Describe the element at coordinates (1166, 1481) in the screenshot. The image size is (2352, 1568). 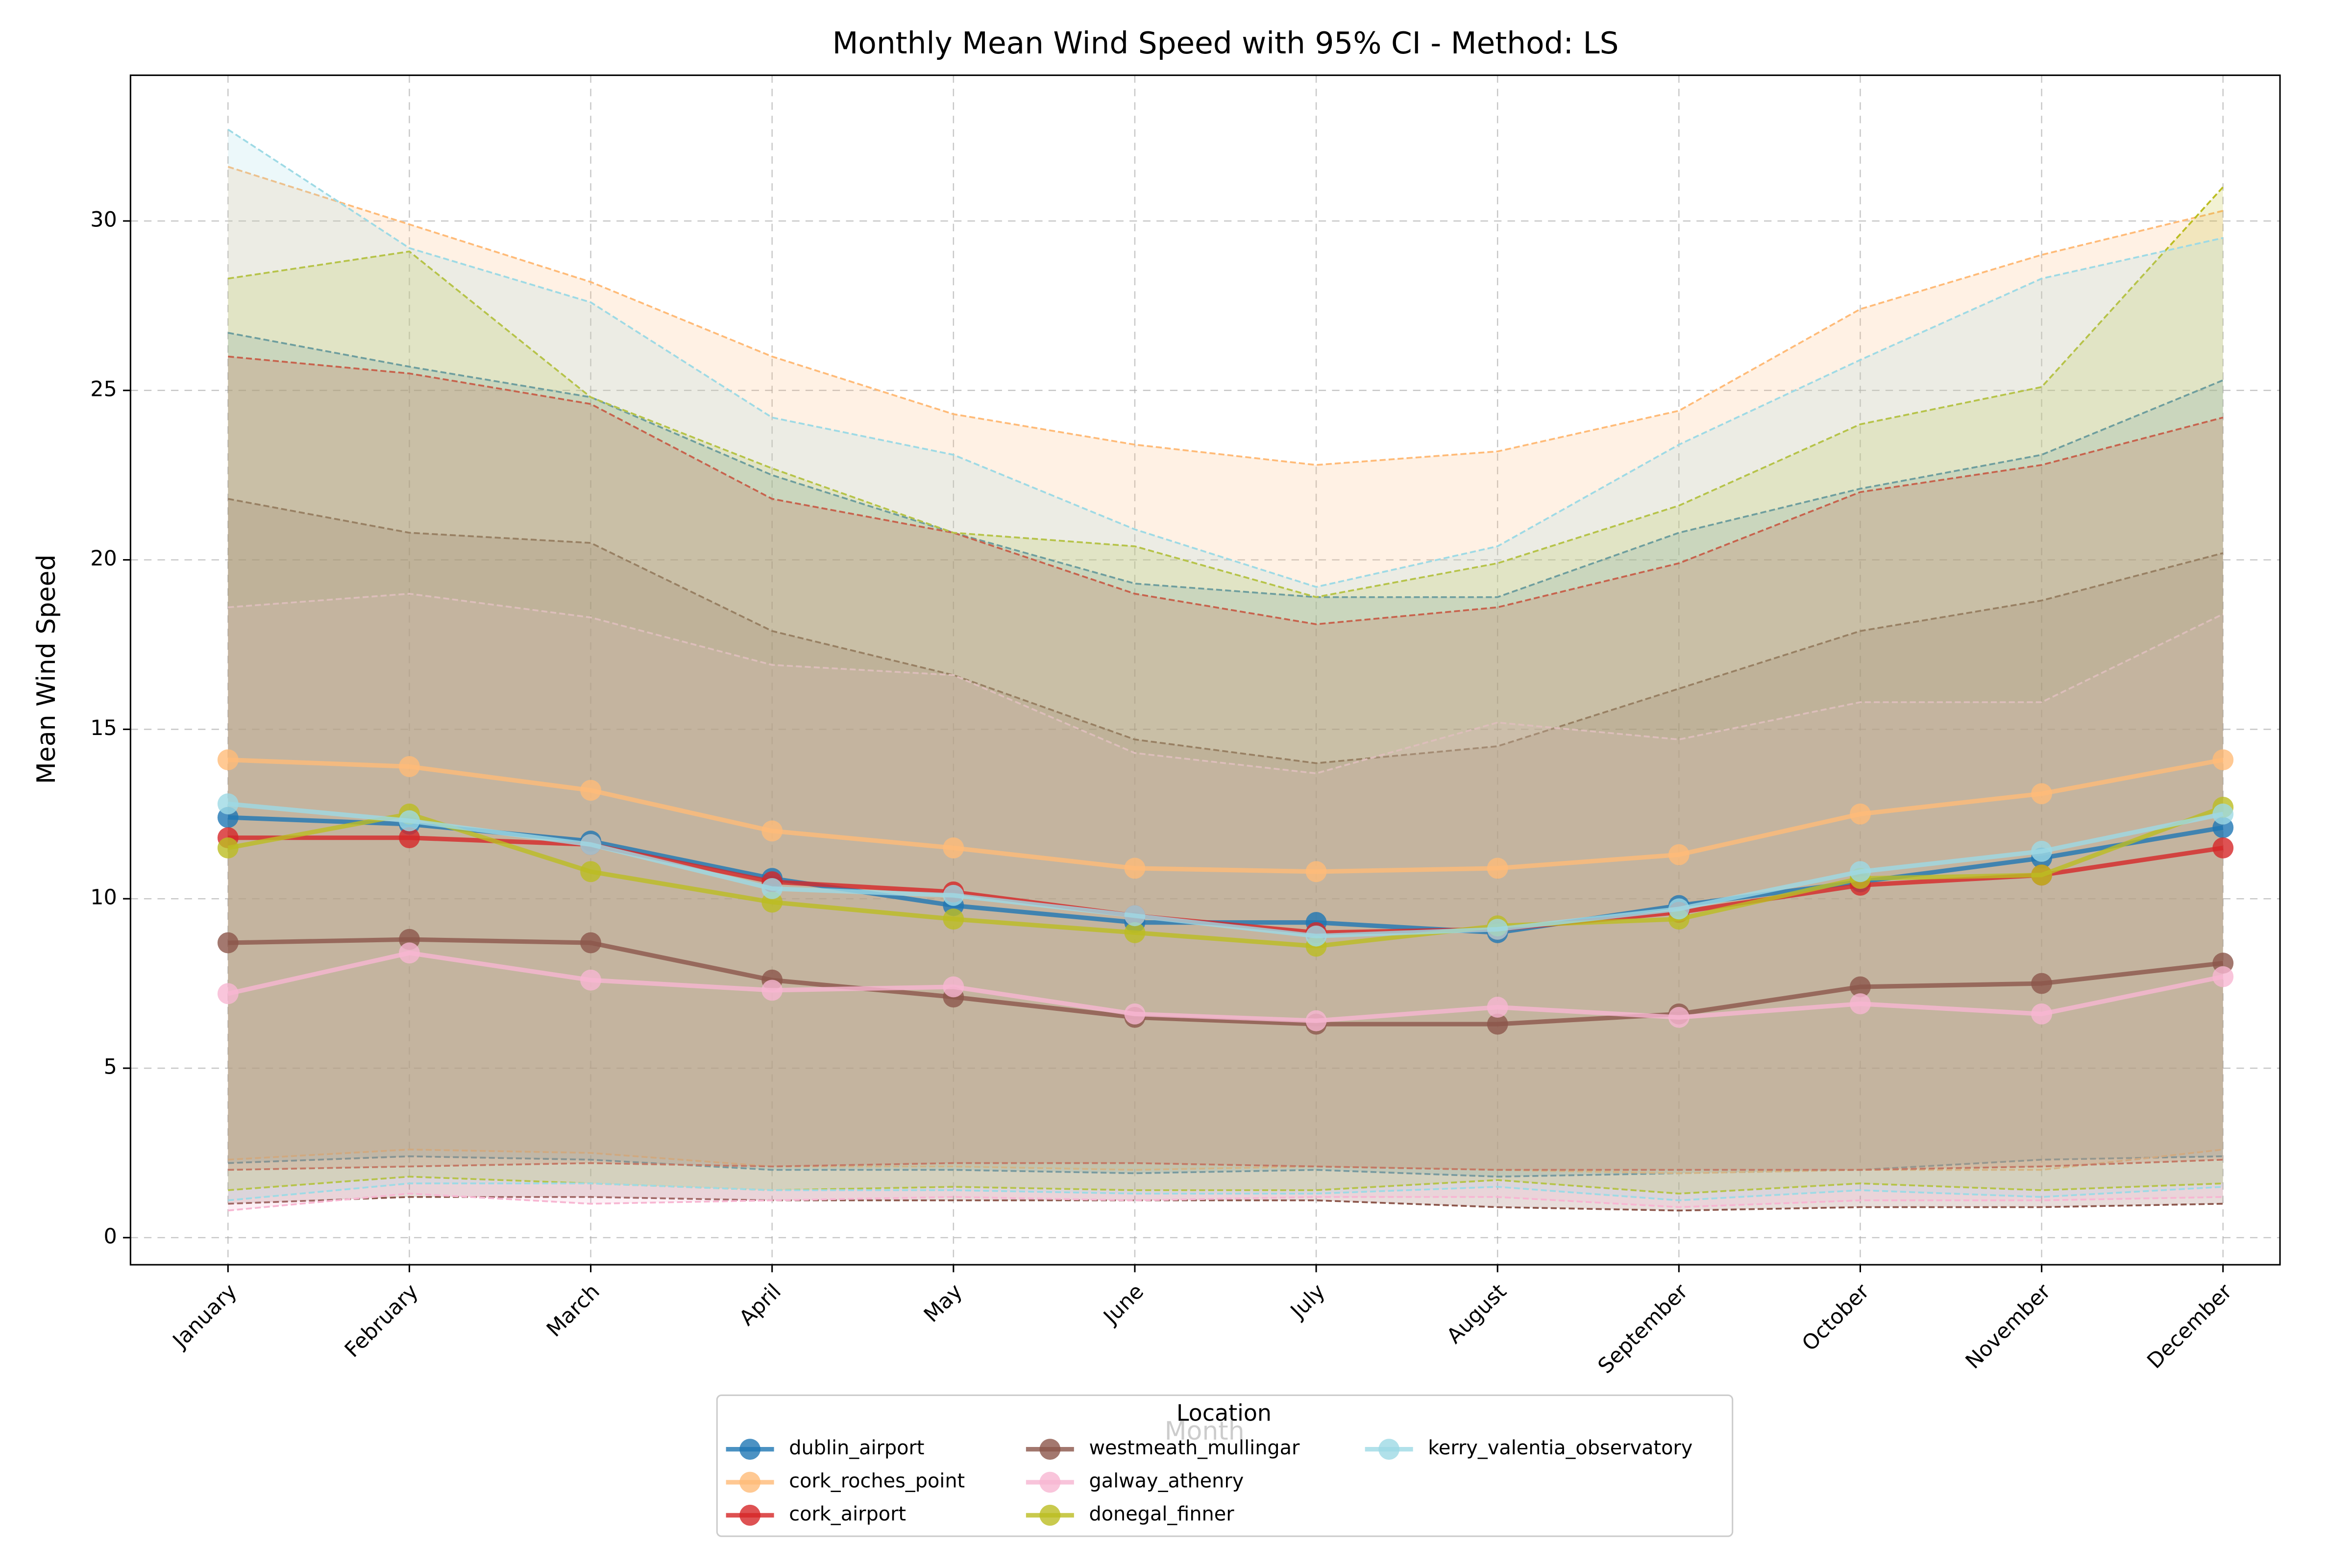
I see `legend-label: galway_athenry` at that location.